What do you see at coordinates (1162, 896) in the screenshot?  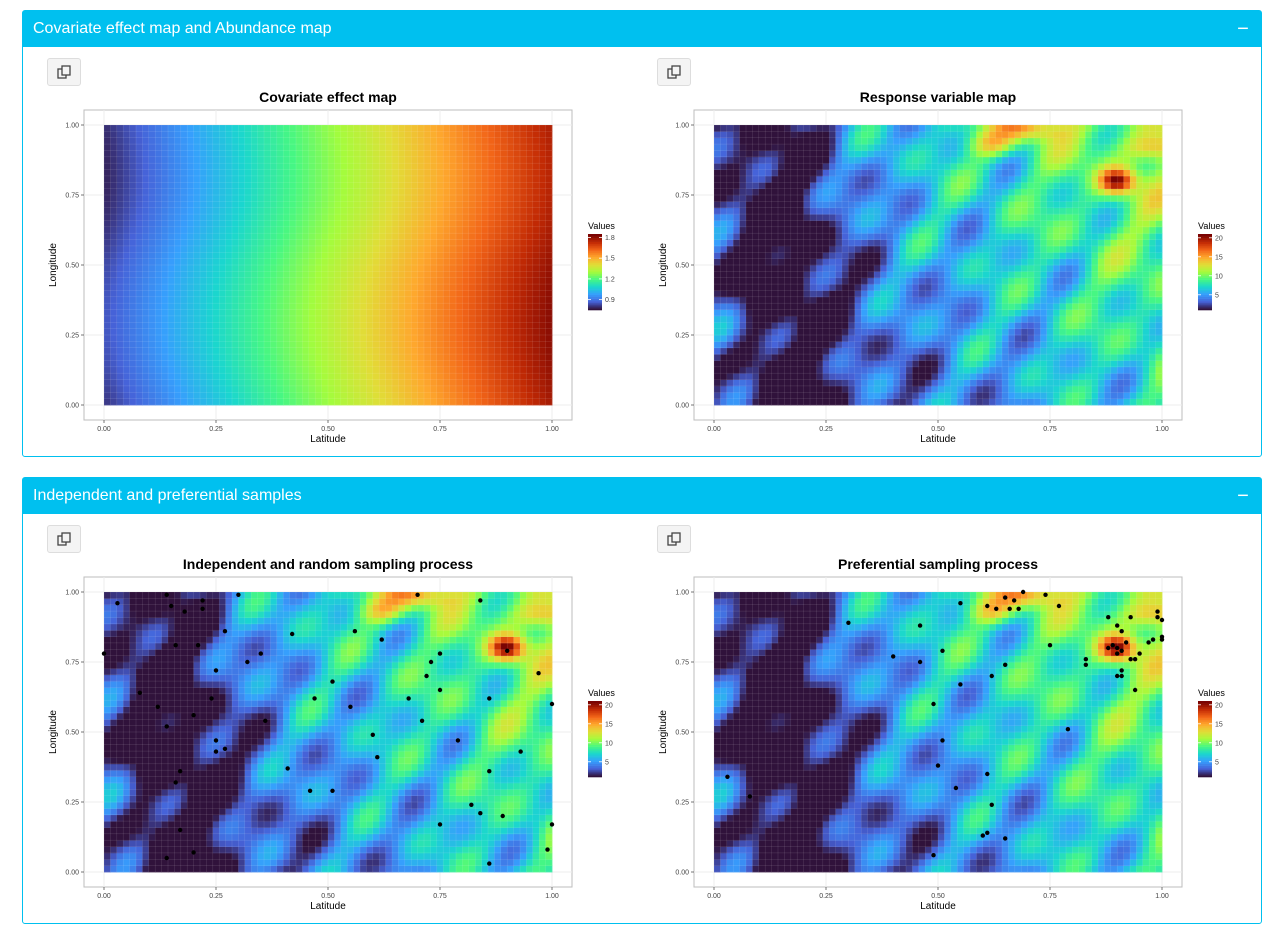 I see `x-tick-label: 1.00` at bounding box center [1162, 896].